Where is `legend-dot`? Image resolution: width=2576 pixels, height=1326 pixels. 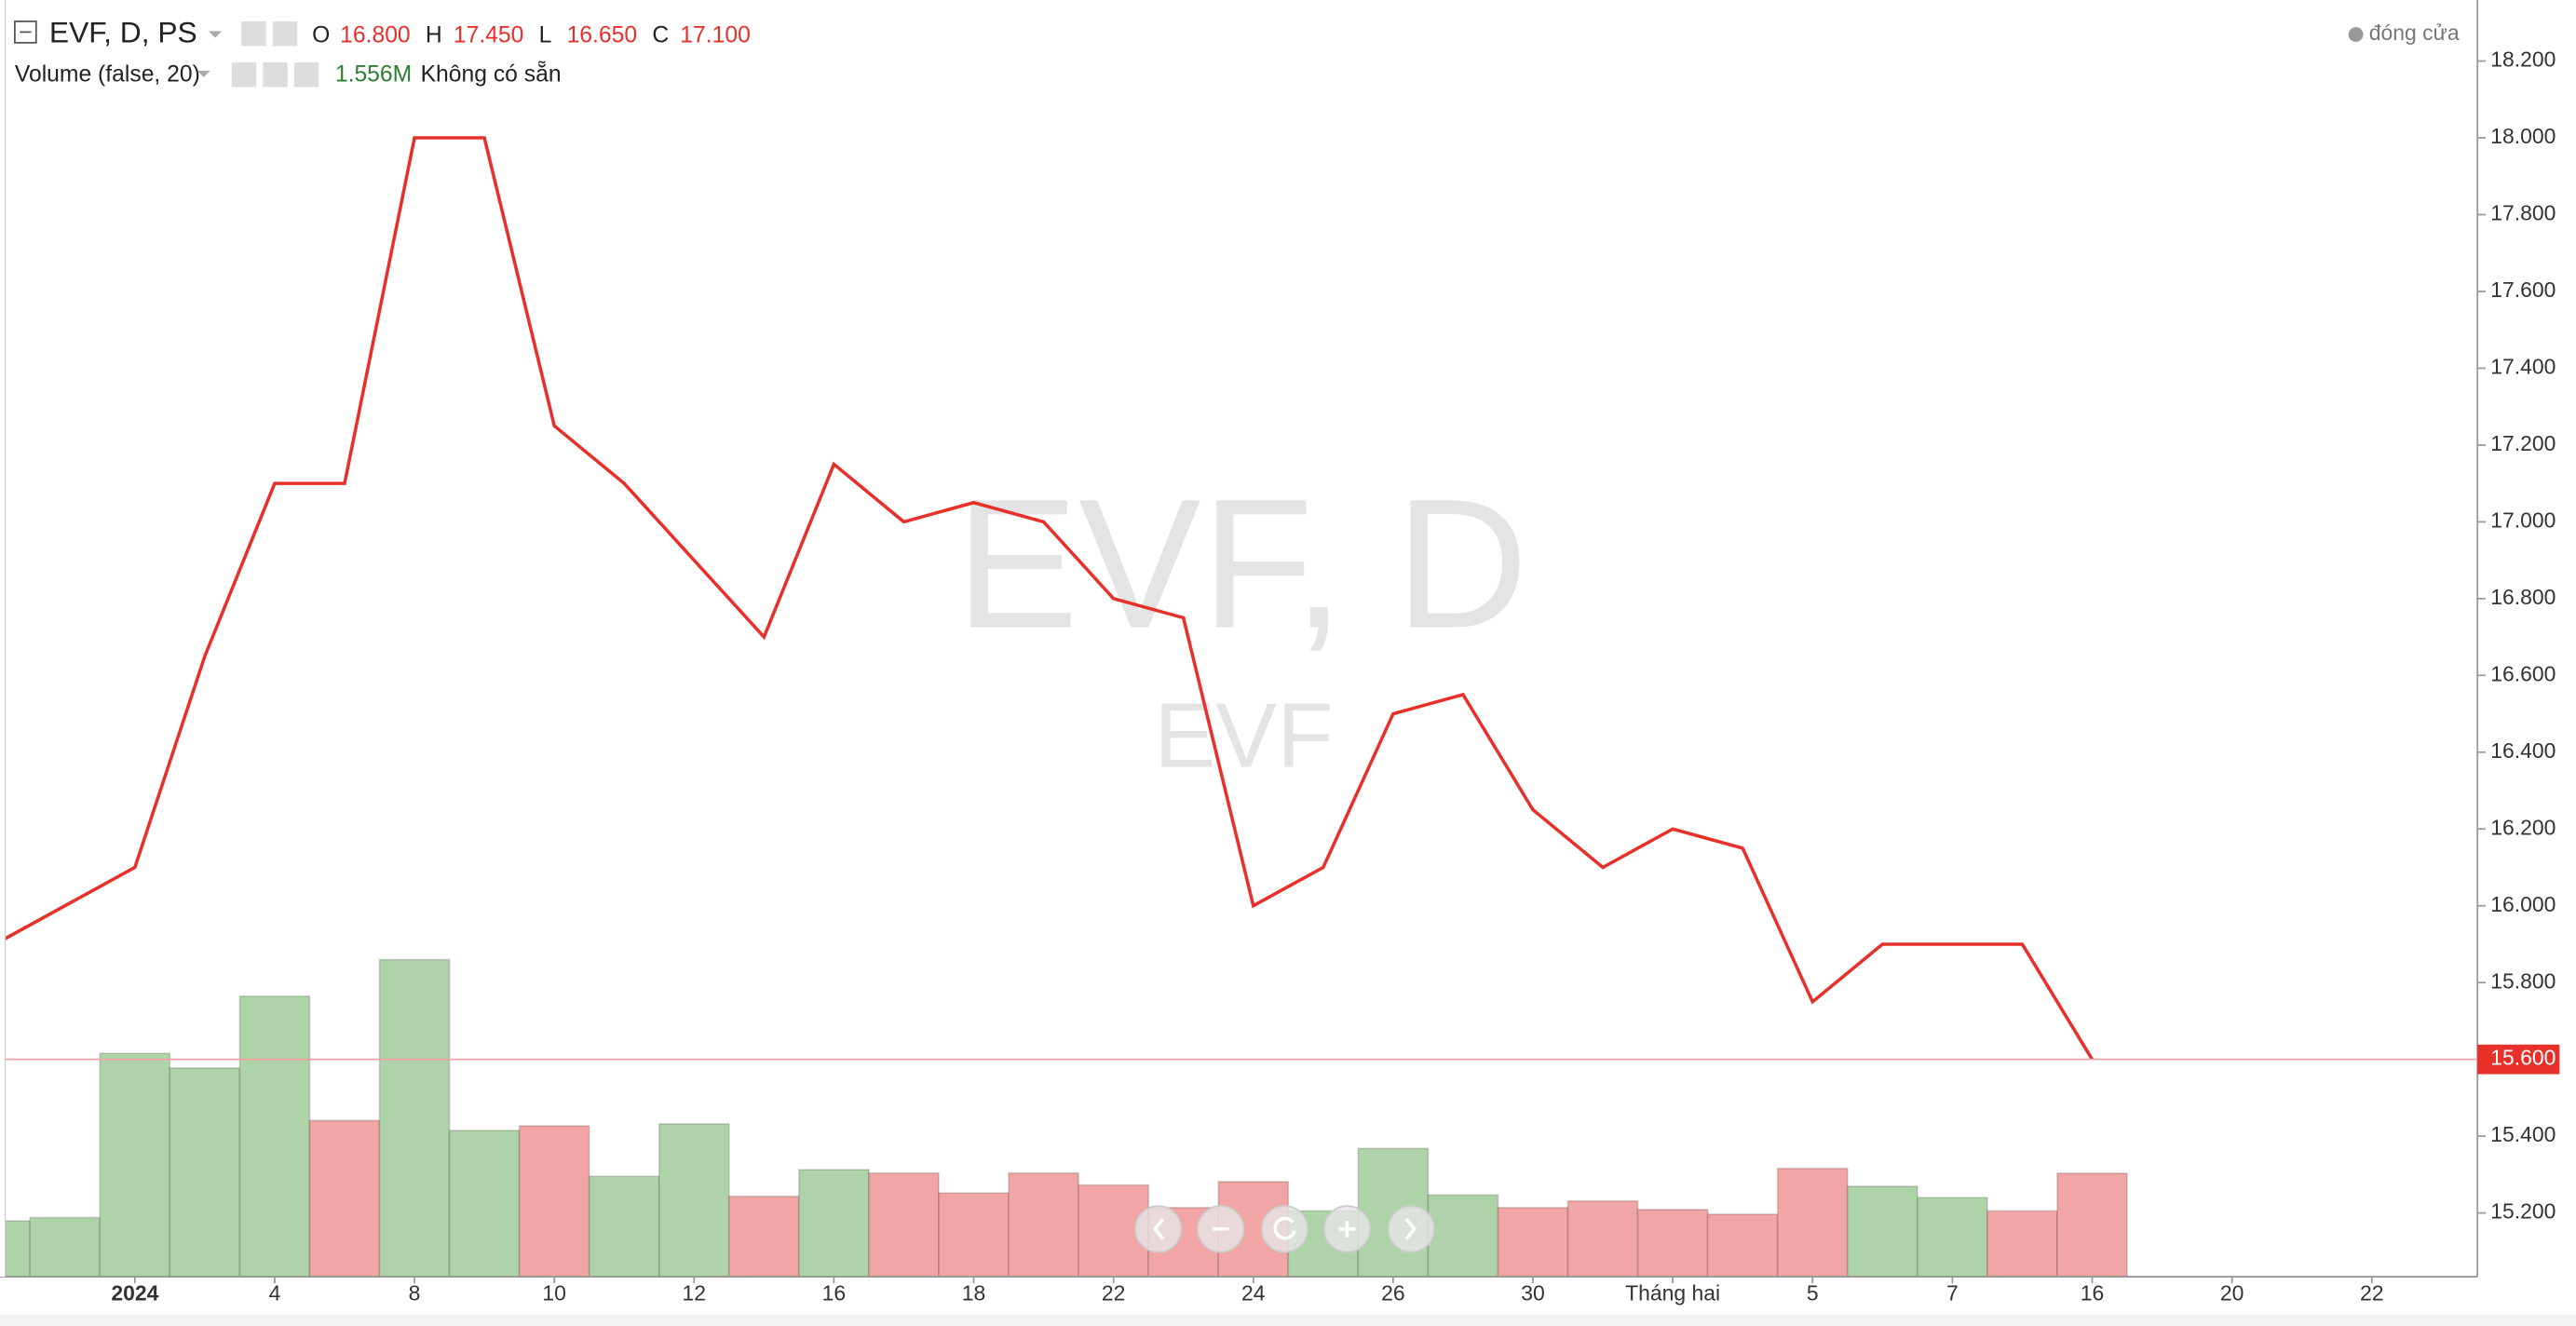 legend-dot is located at coordinates (2356, 34).